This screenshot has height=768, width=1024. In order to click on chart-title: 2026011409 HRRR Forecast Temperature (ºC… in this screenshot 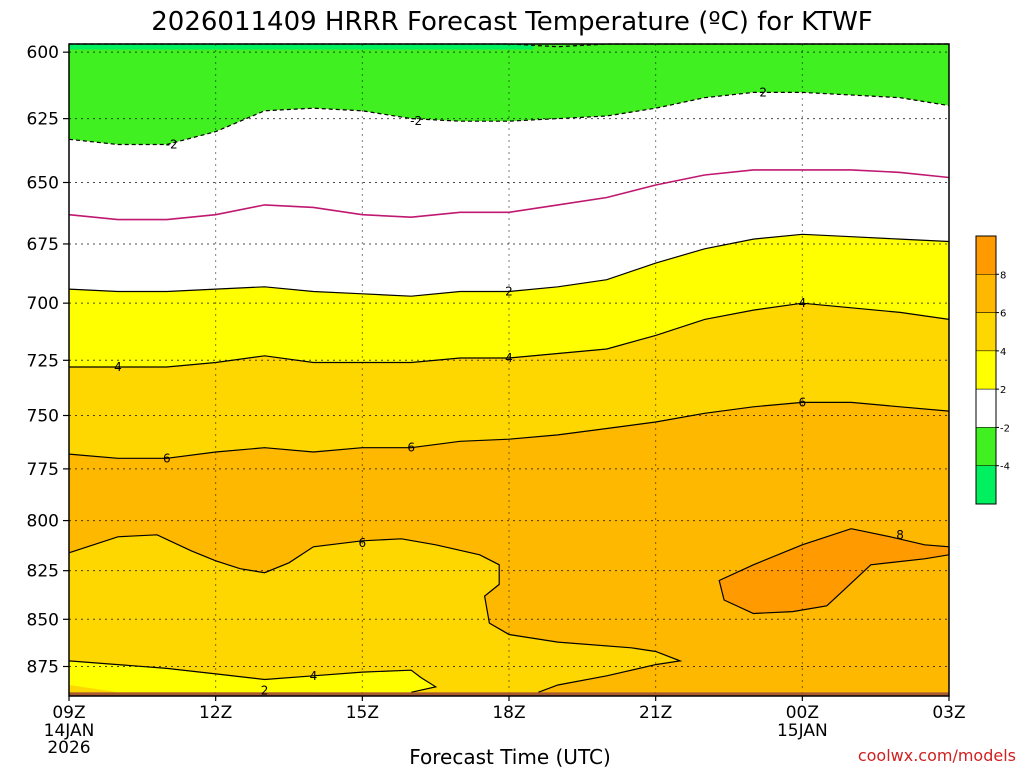, I will do `click(512, 22)`.